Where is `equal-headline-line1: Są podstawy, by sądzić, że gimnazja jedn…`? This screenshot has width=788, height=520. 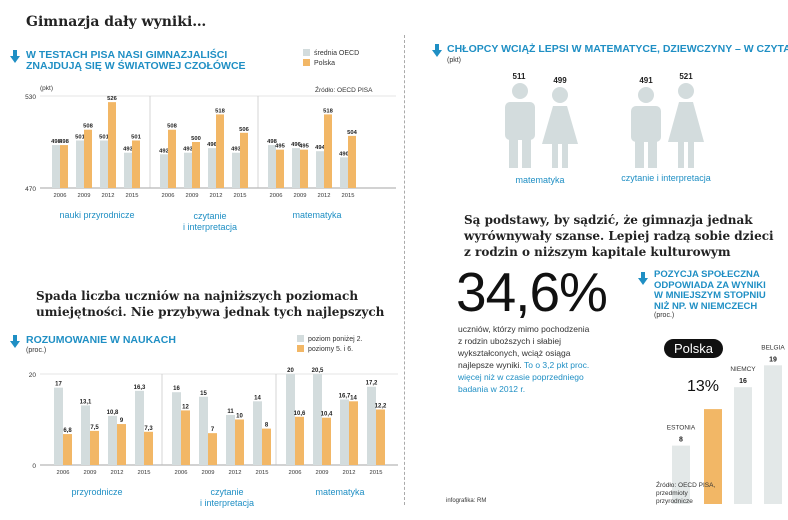
equal-headline-line1: Są podstawy, by sądzić, że gimnazja jedn… is located at coordinates (608, 220).